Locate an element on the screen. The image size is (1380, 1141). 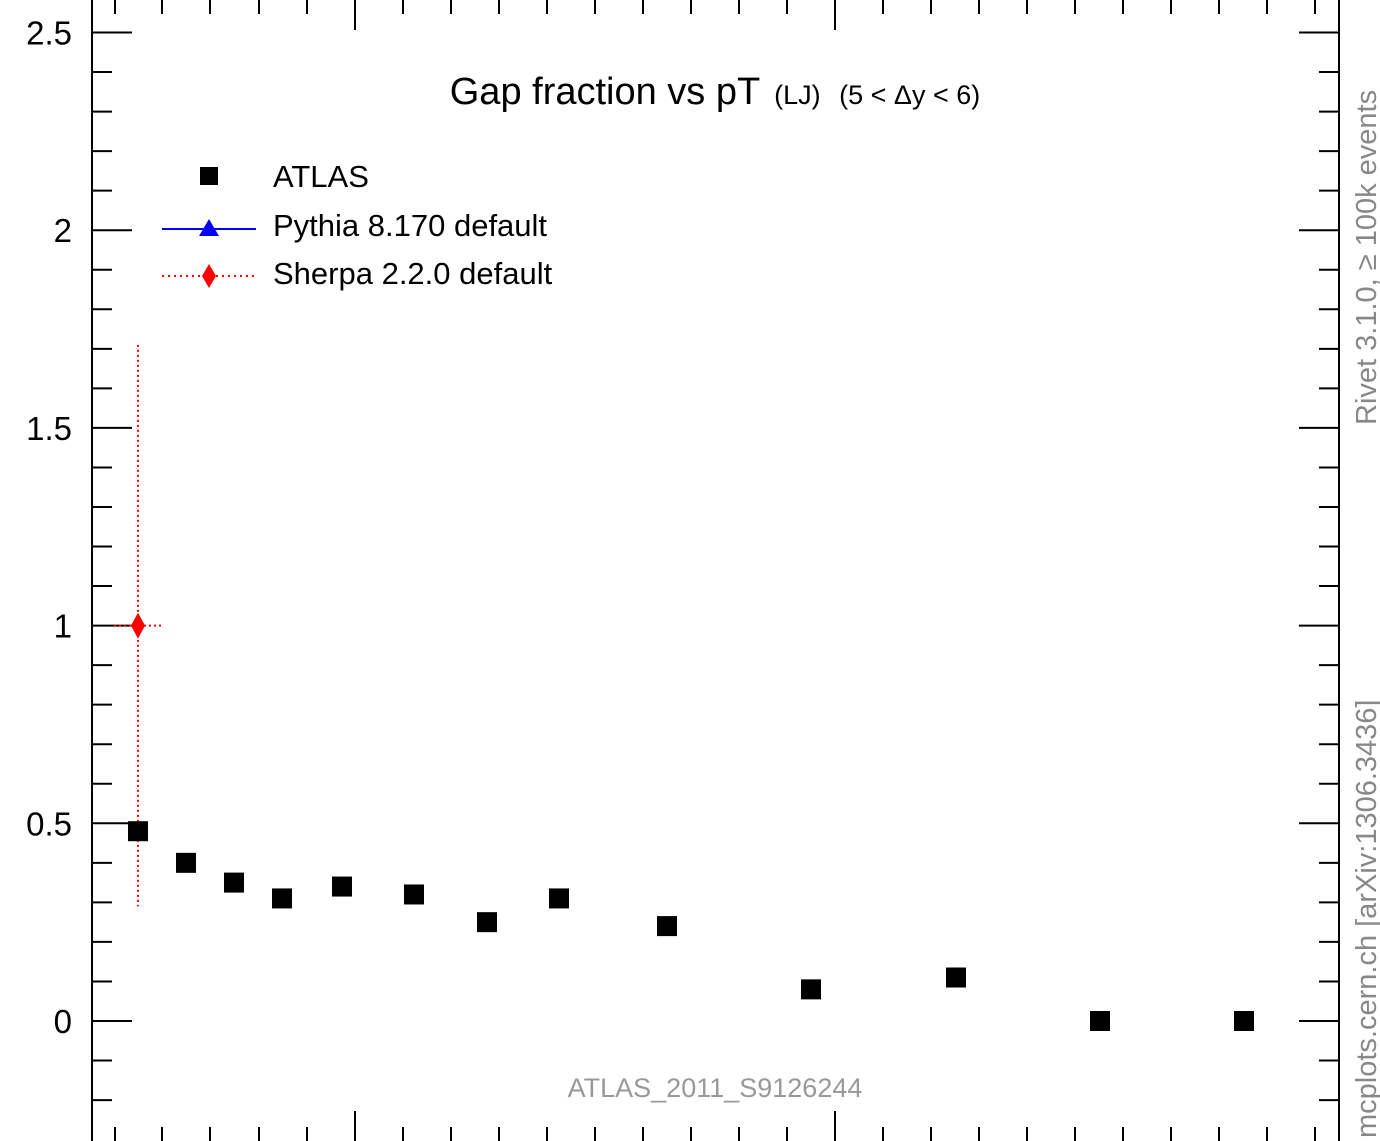
legend-pythia-marker is located at coordinates (209, 227).